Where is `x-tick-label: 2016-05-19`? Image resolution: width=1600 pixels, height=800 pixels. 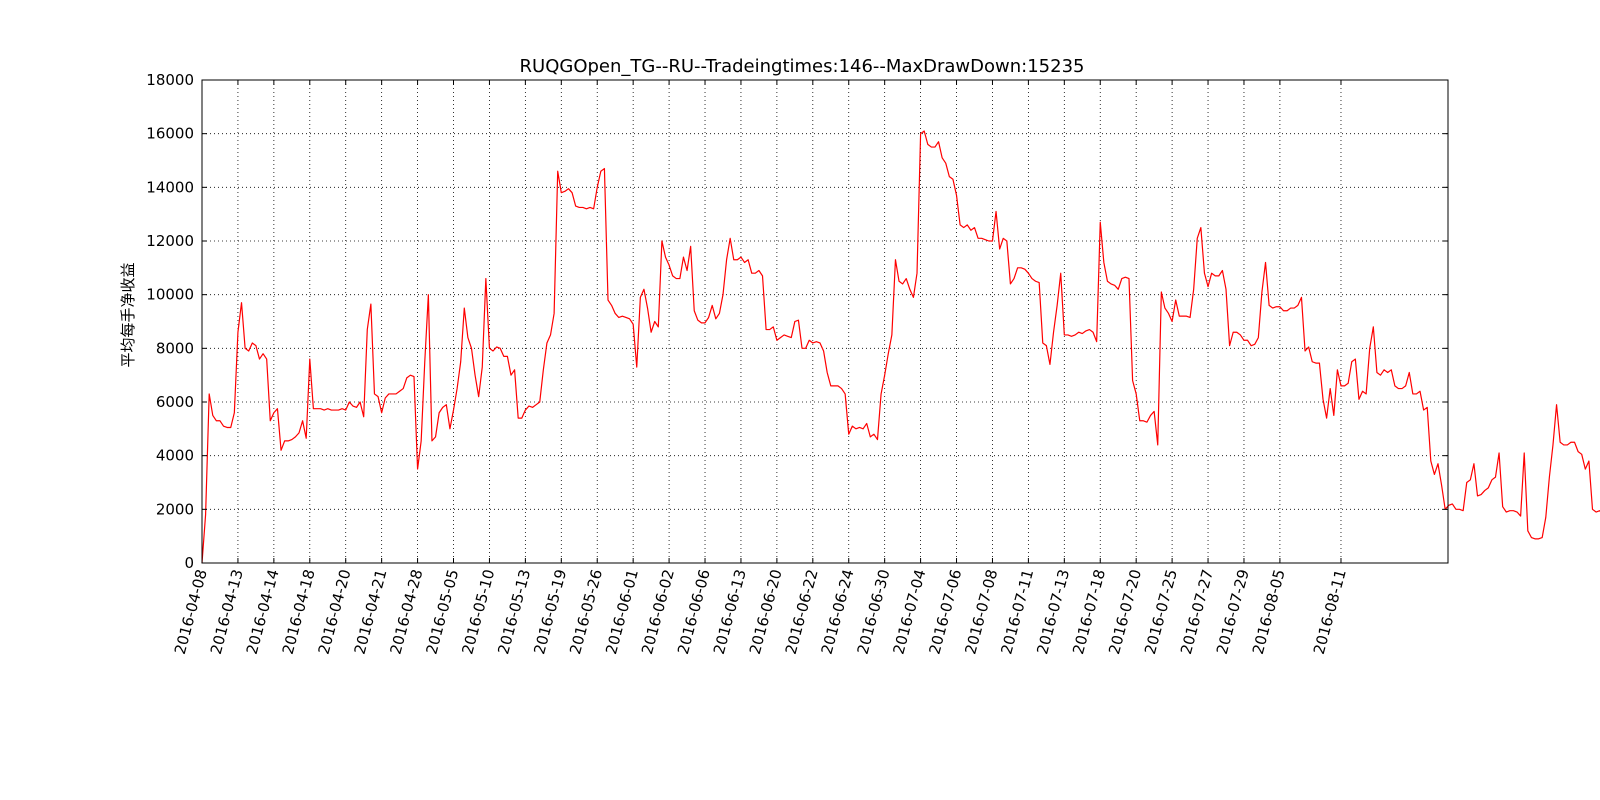
x-tick-label: 2016-05-19 is located at coordinates (550, 611).